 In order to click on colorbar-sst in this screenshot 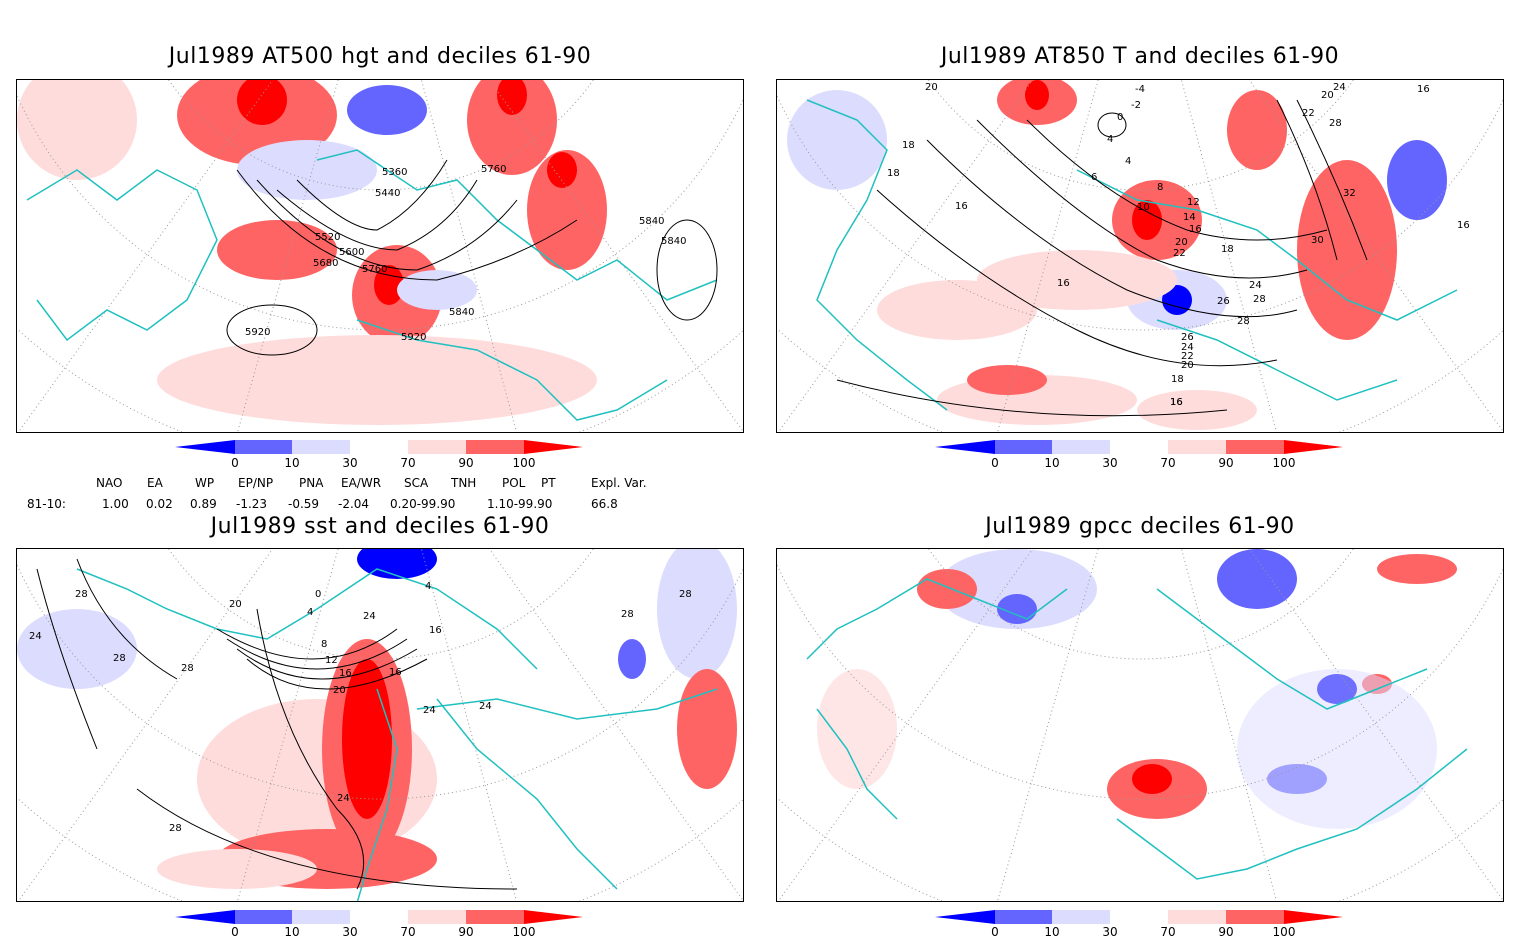, I will do `click(379, 917)`.